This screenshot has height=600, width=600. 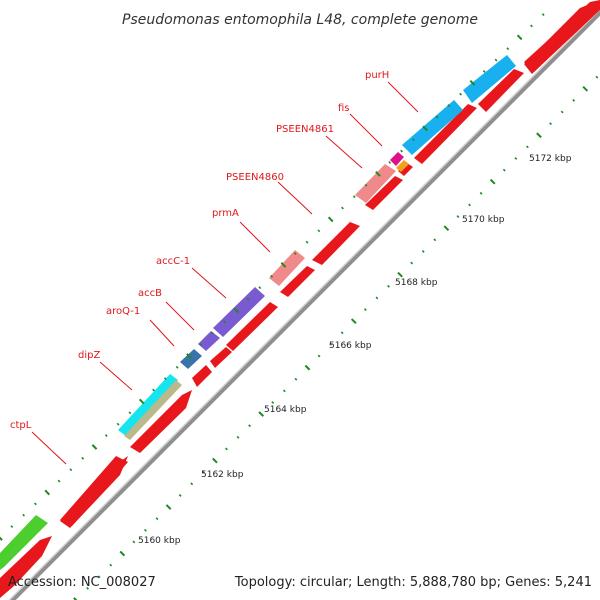 I want to click on prmA-gene, so click(x=287, y=268).